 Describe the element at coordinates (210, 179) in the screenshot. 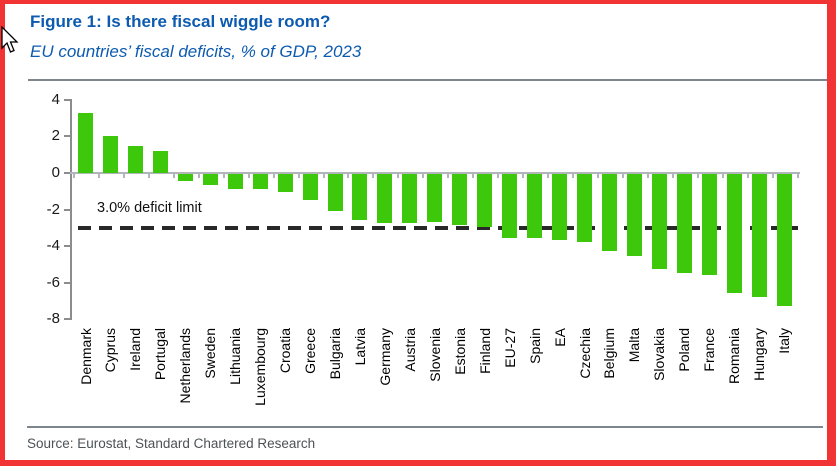

I see `bar-sweden` at that location.